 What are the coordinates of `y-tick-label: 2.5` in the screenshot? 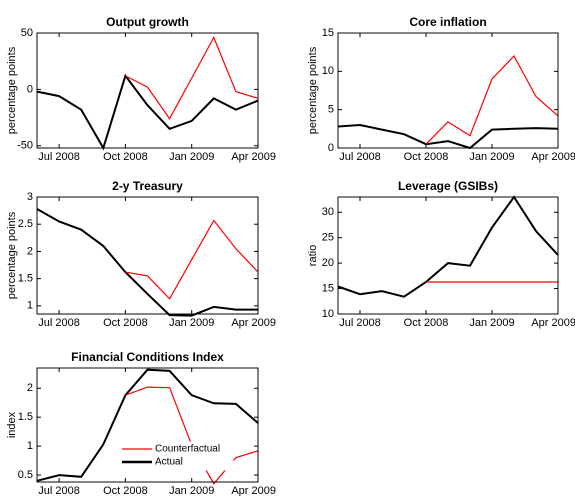 It's located at (25, 224).